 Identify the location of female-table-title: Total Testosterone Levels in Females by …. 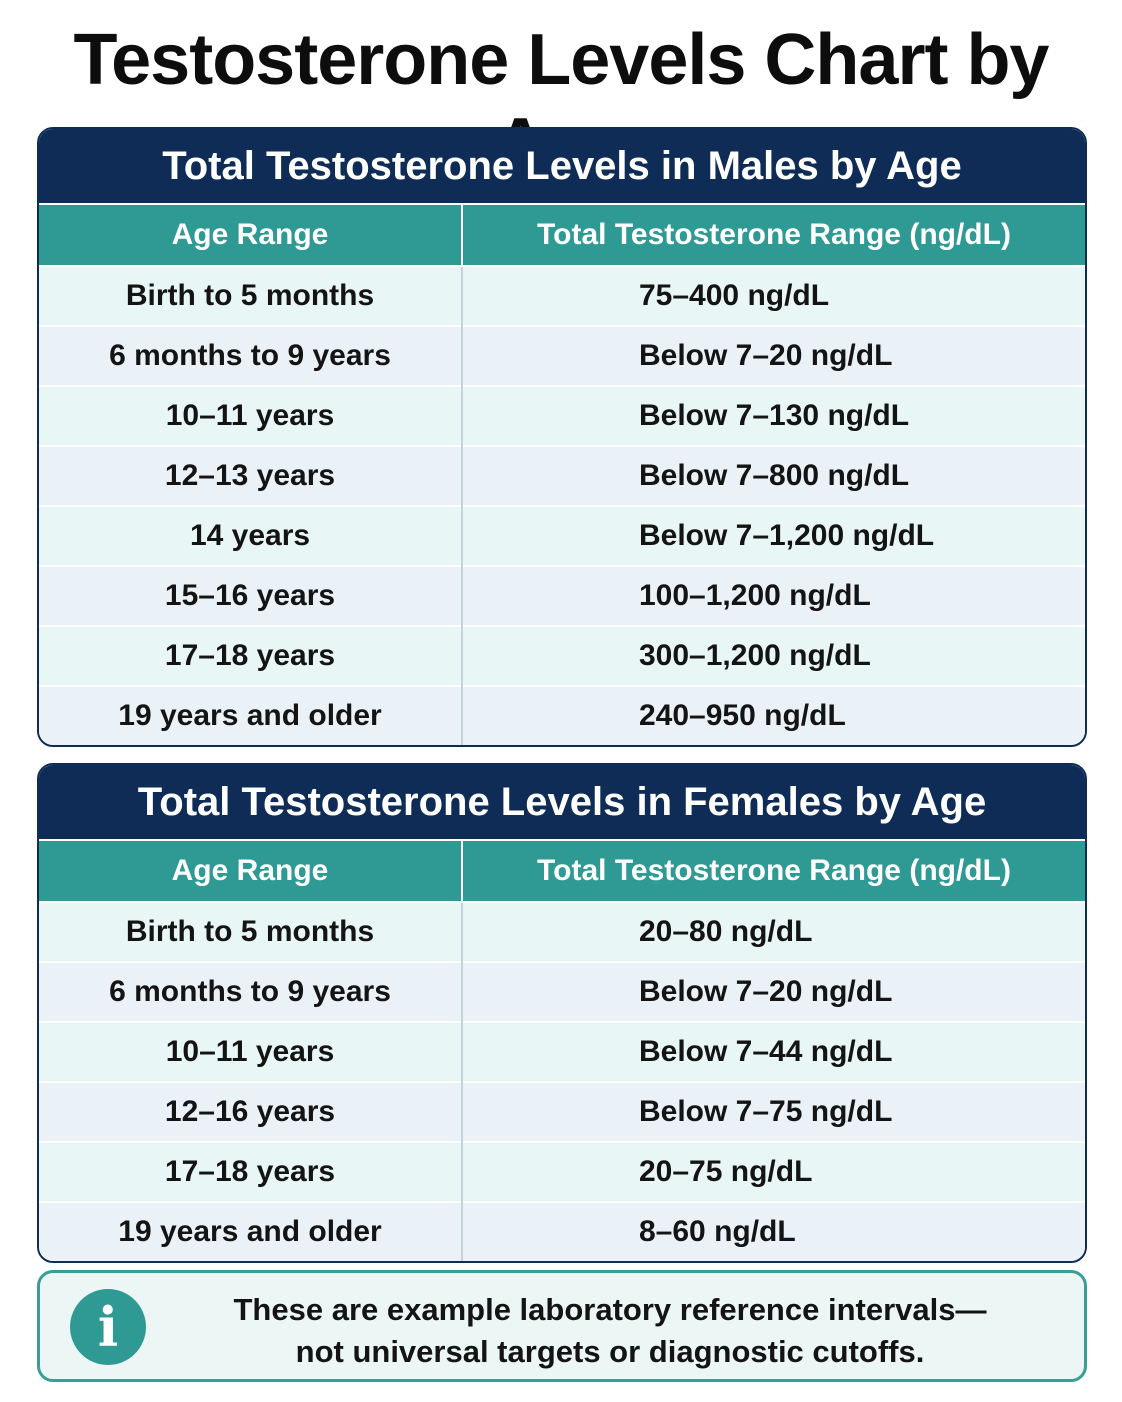
(562, 802).